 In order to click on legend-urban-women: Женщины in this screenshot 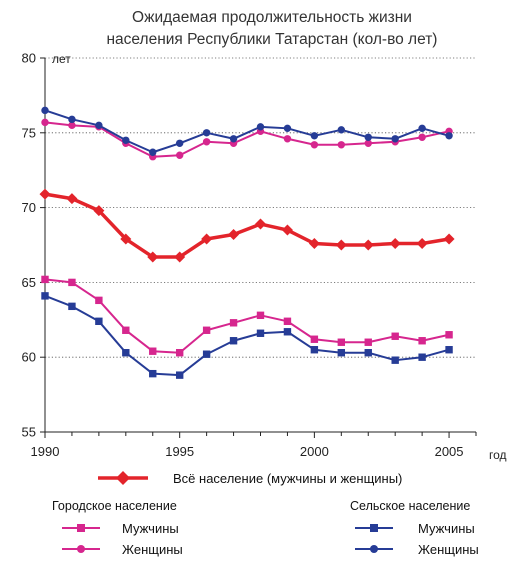, I will do `click(122, 549)`.